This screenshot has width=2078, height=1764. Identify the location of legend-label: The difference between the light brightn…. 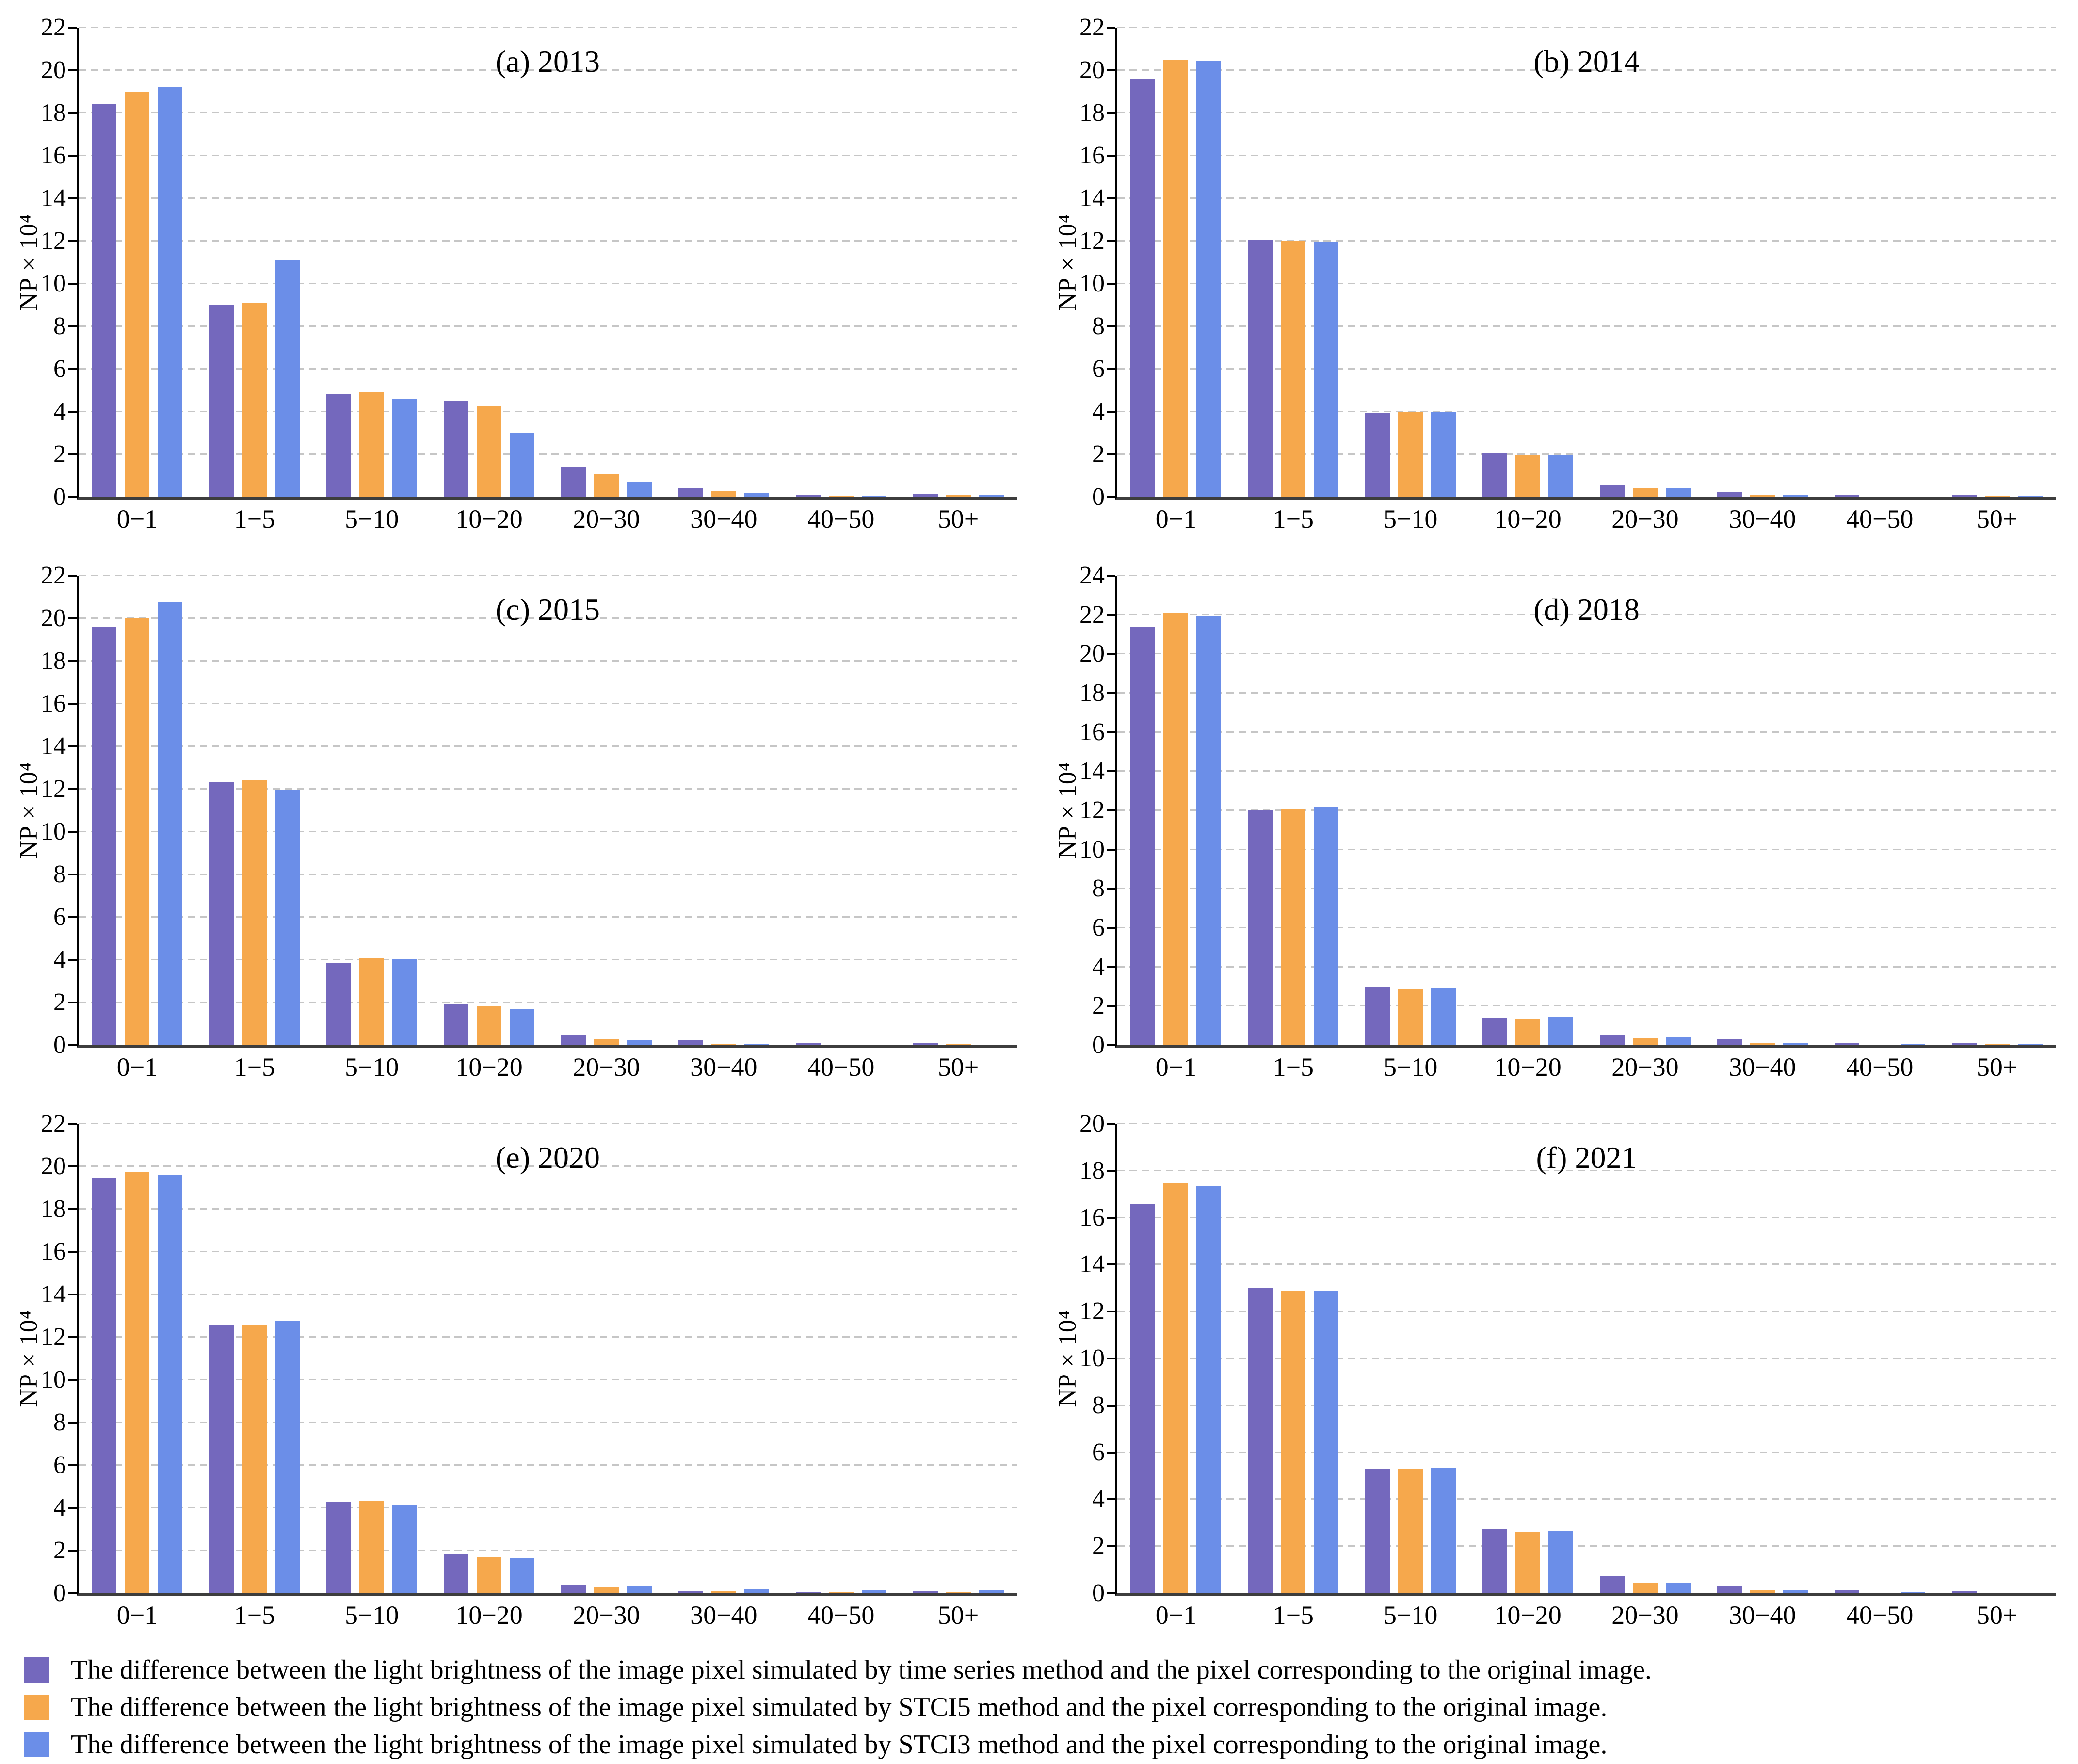
(840, 1744).